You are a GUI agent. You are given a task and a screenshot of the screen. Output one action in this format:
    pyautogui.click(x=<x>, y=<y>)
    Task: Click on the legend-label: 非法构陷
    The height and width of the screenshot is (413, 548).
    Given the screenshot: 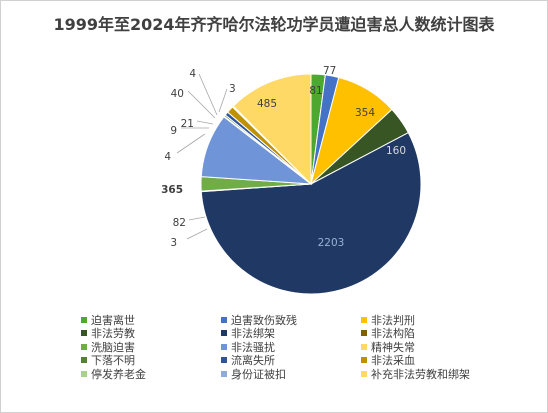 What is the action you would take?
    pyautogui.click(x=393, y=334)
    